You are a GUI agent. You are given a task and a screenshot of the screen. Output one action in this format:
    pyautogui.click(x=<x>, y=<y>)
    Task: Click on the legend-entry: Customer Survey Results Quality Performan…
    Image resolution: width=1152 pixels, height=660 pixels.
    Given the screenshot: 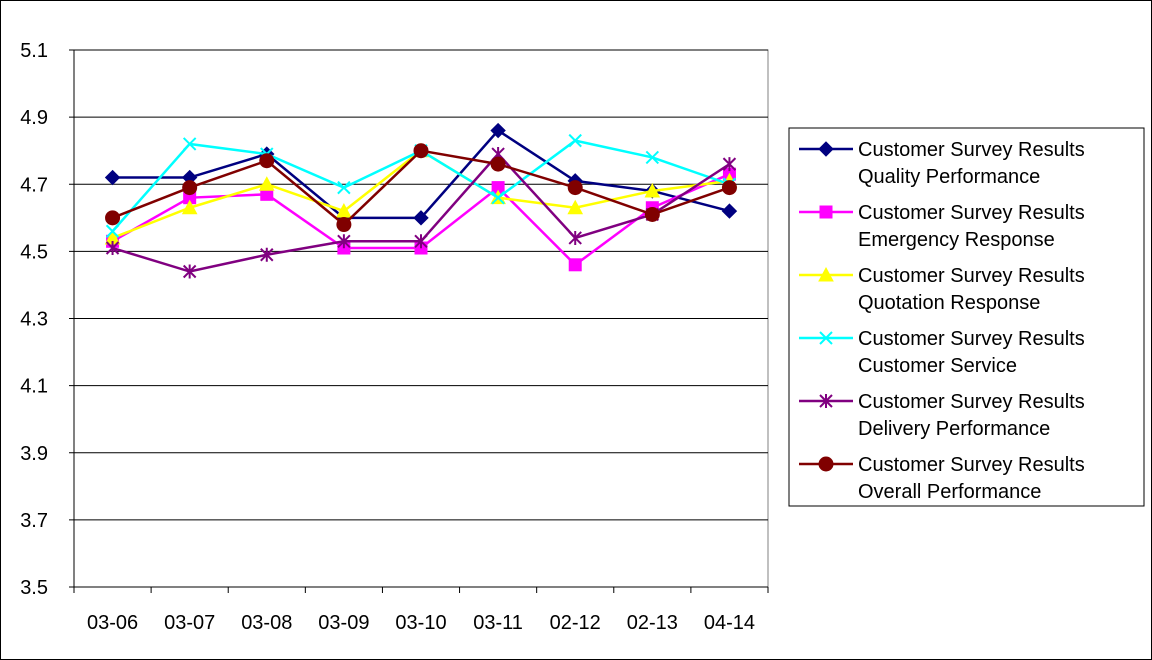 What is the action you would take?
    pyautogui.click(x=942, y=163)
    